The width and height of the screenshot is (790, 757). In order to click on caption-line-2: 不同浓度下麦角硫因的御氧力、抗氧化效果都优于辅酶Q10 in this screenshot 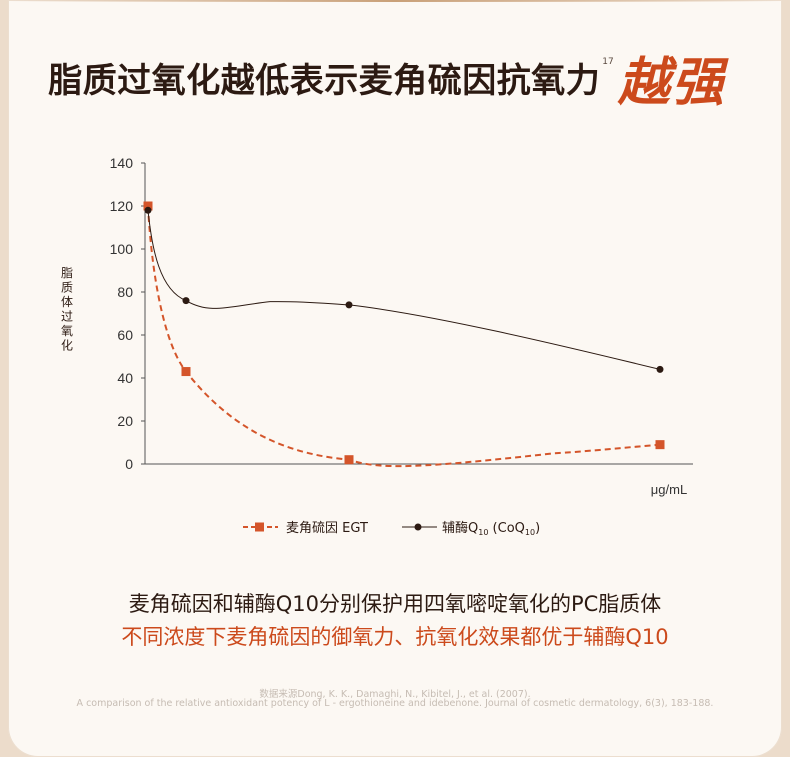, I will do `click(395, 637)`.